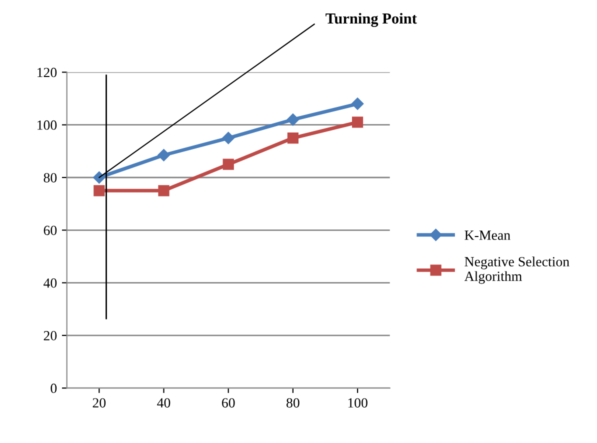 Image resolution: width=597 pixels, height=443 pixels. What do you see at coordinates (50, 283) in the screenshot?
I see `y-tick-label: 40` at bounding box center [50, 283].